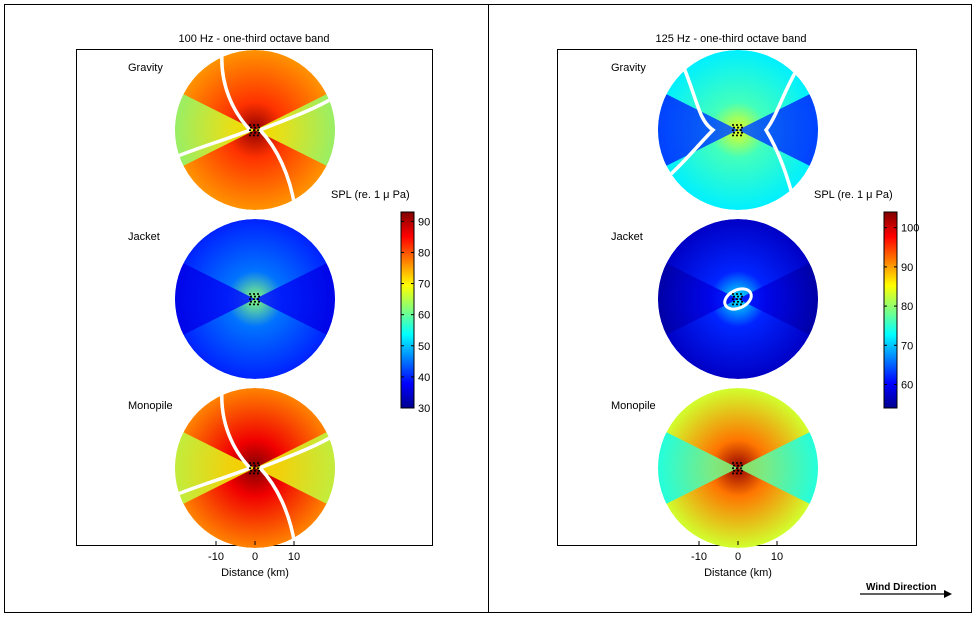  I want to click on disk-gravity-125hz, so click(738, 130).